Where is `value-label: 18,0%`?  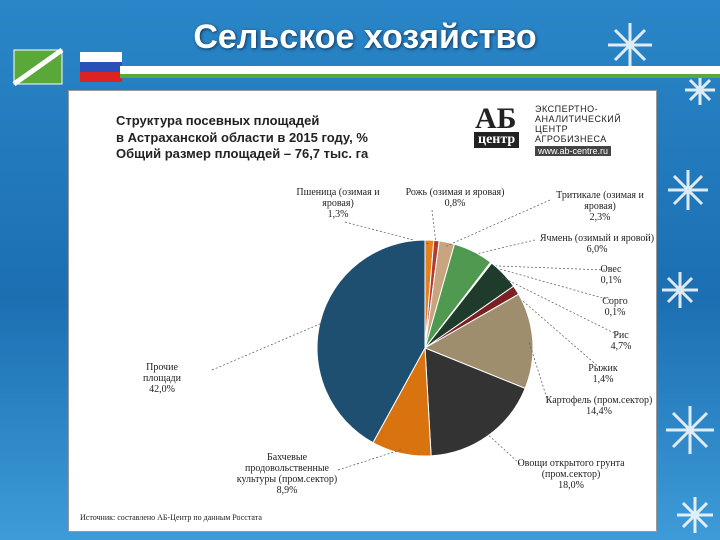 value-label: 18,0% is located at coordinates (571, 485).